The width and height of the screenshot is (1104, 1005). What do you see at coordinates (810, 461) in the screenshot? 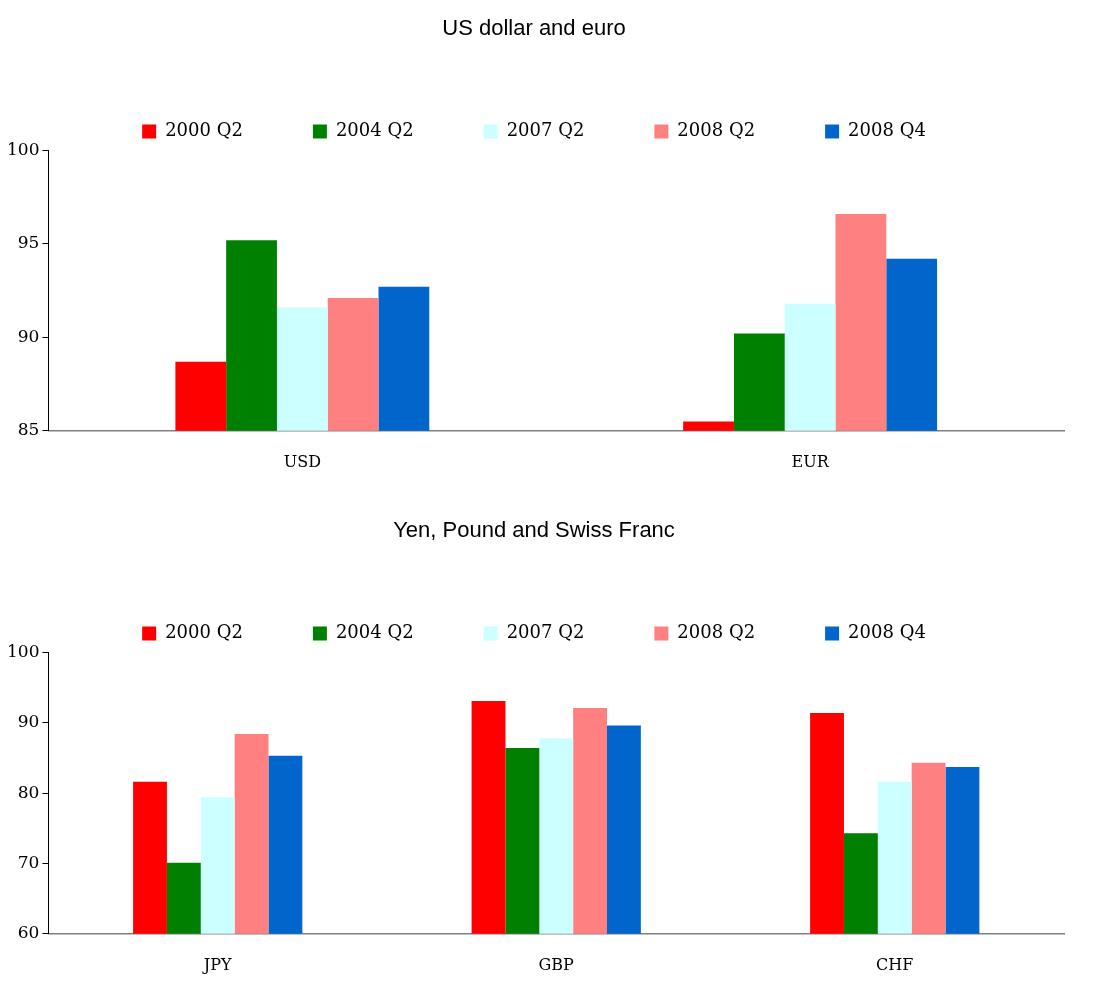
I see `x-tick-label: EUR` at bounding box center [810, 461].